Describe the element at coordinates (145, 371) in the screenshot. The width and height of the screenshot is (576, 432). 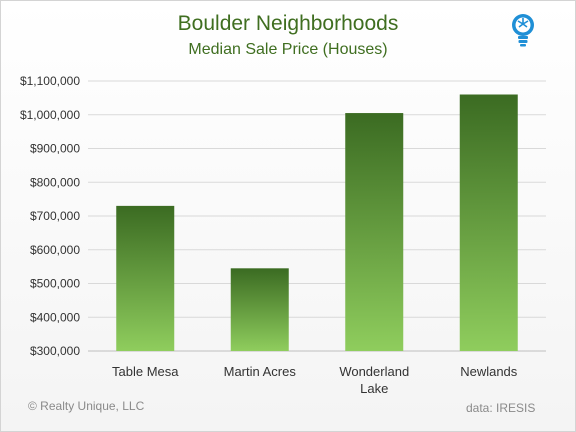
I see `x-tick-label: Table Mesa` at that location.